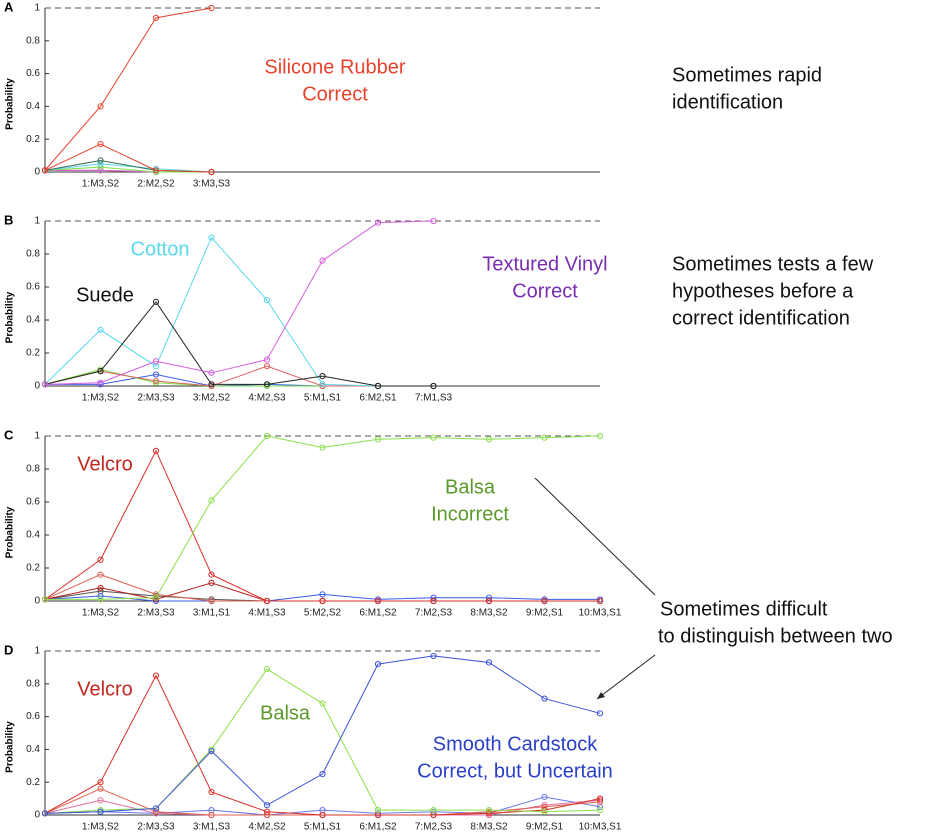 The image size is (948, 834). I want to click on annotation: Silicone Rubber, so click(335, 67).